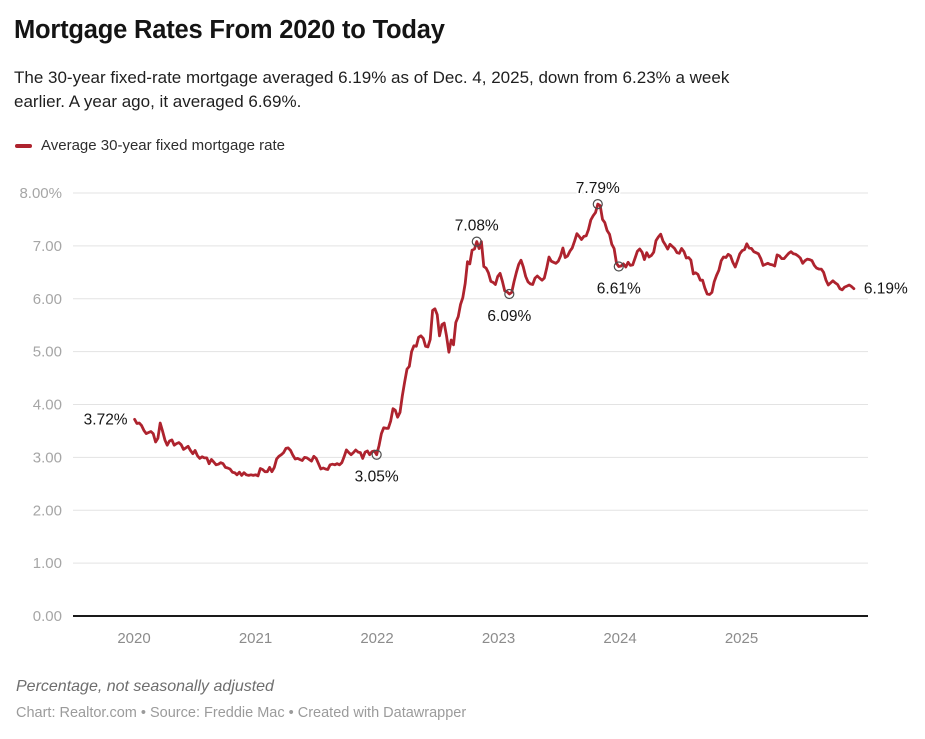  I want to click on x-axis-labels: 2020 2021 2022 2023 2024 2025, so click(437, 638).